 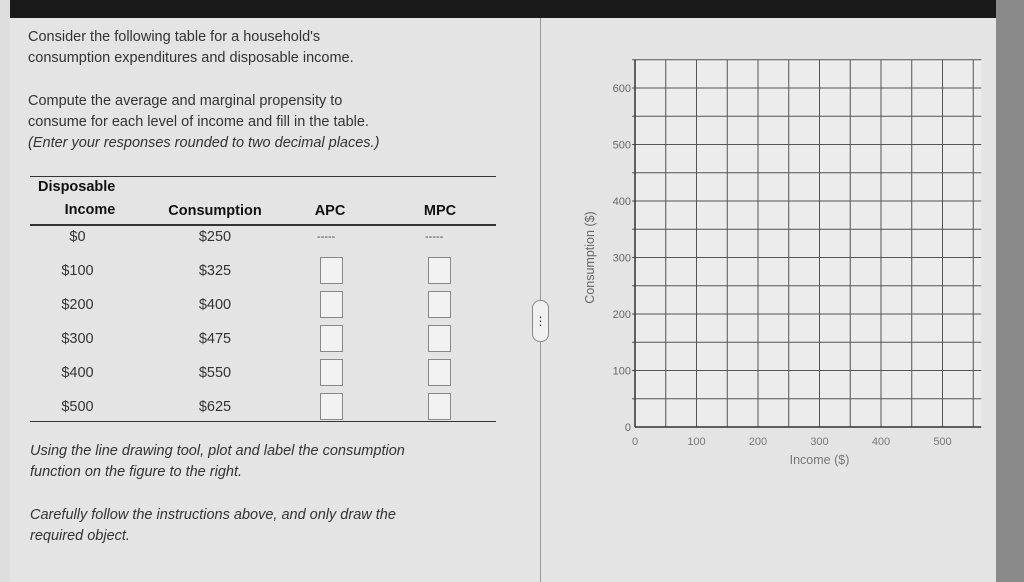 What do you see at coordinates (505, 9) in the screenshot?
I see `top-bar` at bounding box center [505, 9].